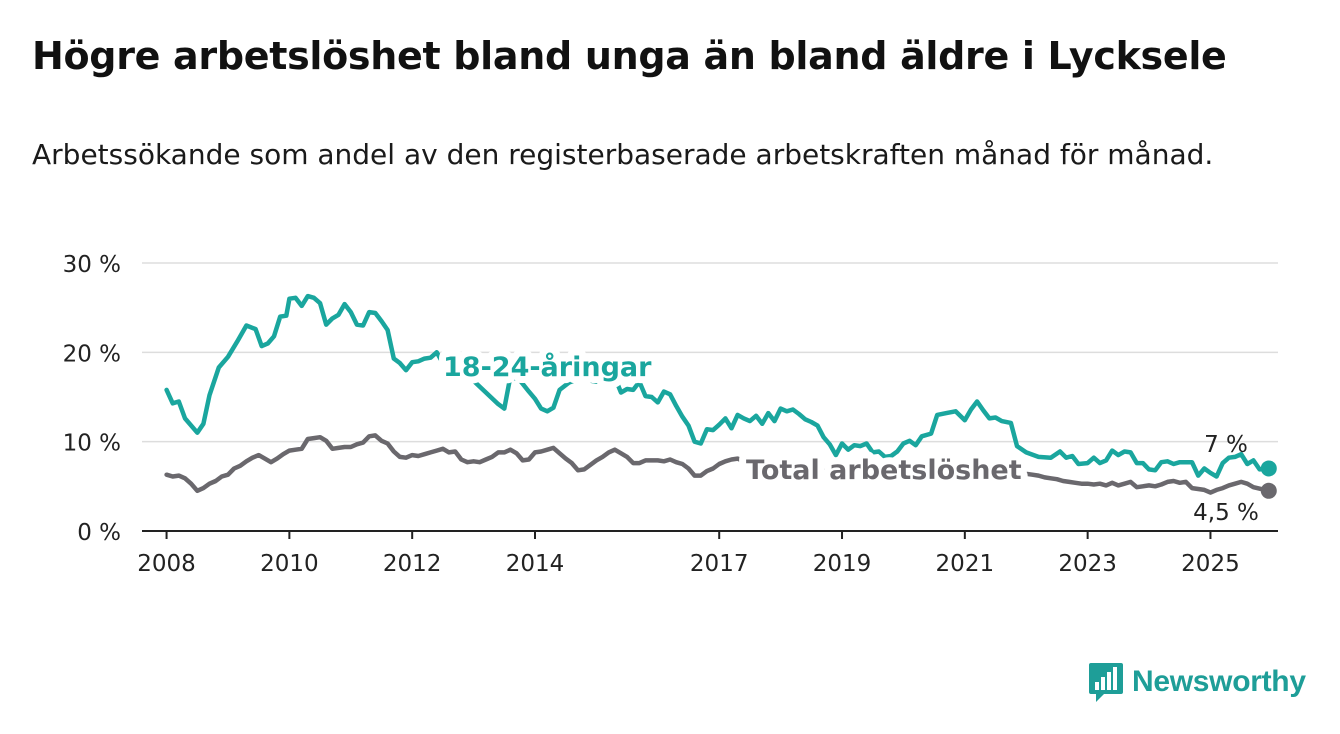 The image size is (1340, 734). Describe the element at coordinates (92, 265) in the screenshot. I see `y-tick-label: 30 %` at that location.